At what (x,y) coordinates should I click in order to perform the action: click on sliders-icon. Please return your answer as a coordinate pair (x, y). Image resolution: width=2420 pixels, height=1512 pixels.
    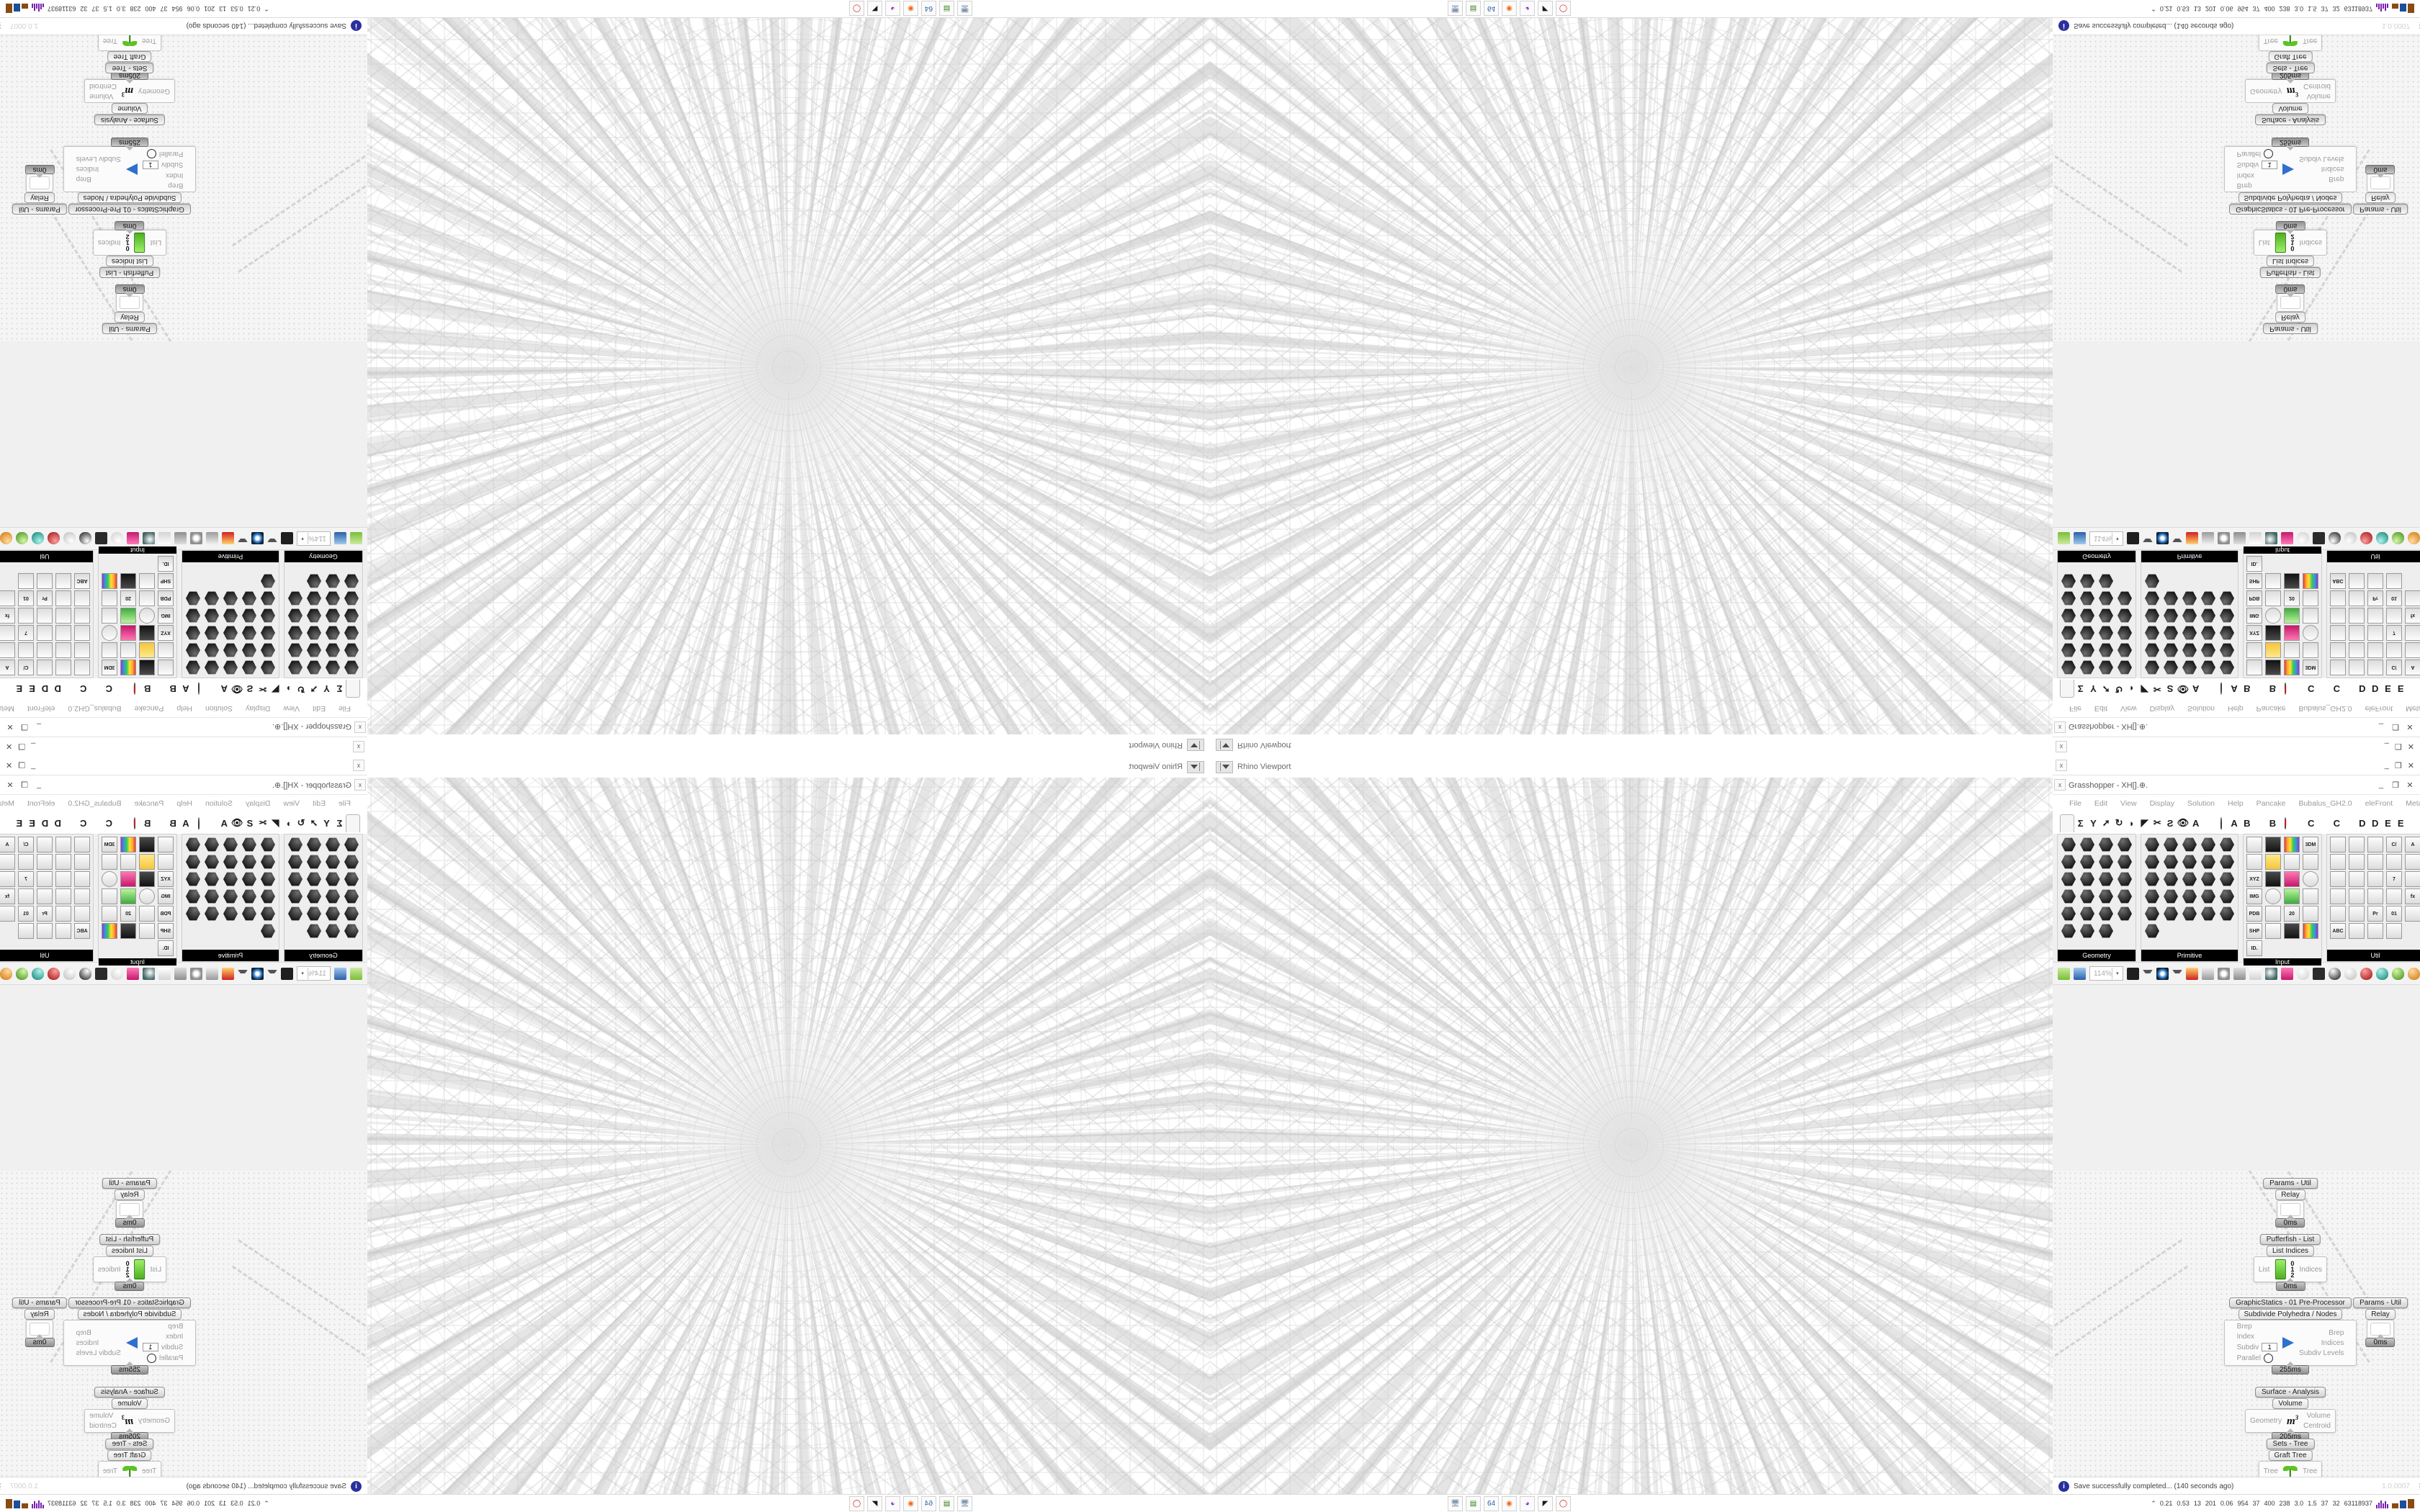
    Looking at the image, I should click on (147, 914).